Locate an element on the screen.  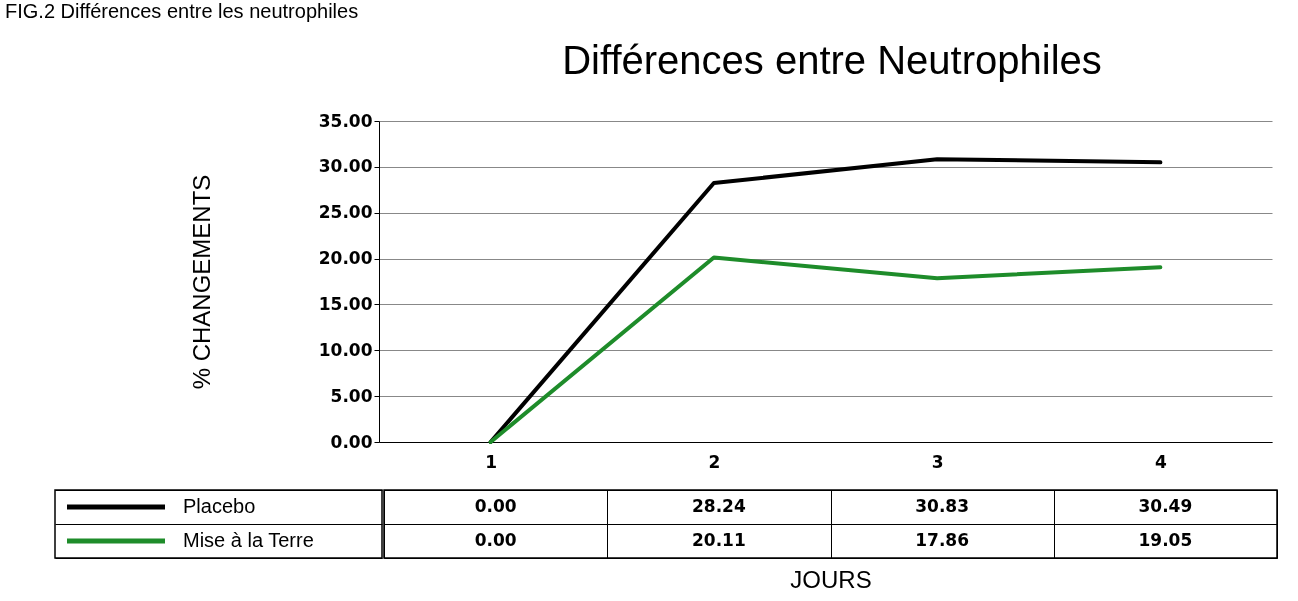
y-tick-label: 35.00 is located at coordinates (345, 120).